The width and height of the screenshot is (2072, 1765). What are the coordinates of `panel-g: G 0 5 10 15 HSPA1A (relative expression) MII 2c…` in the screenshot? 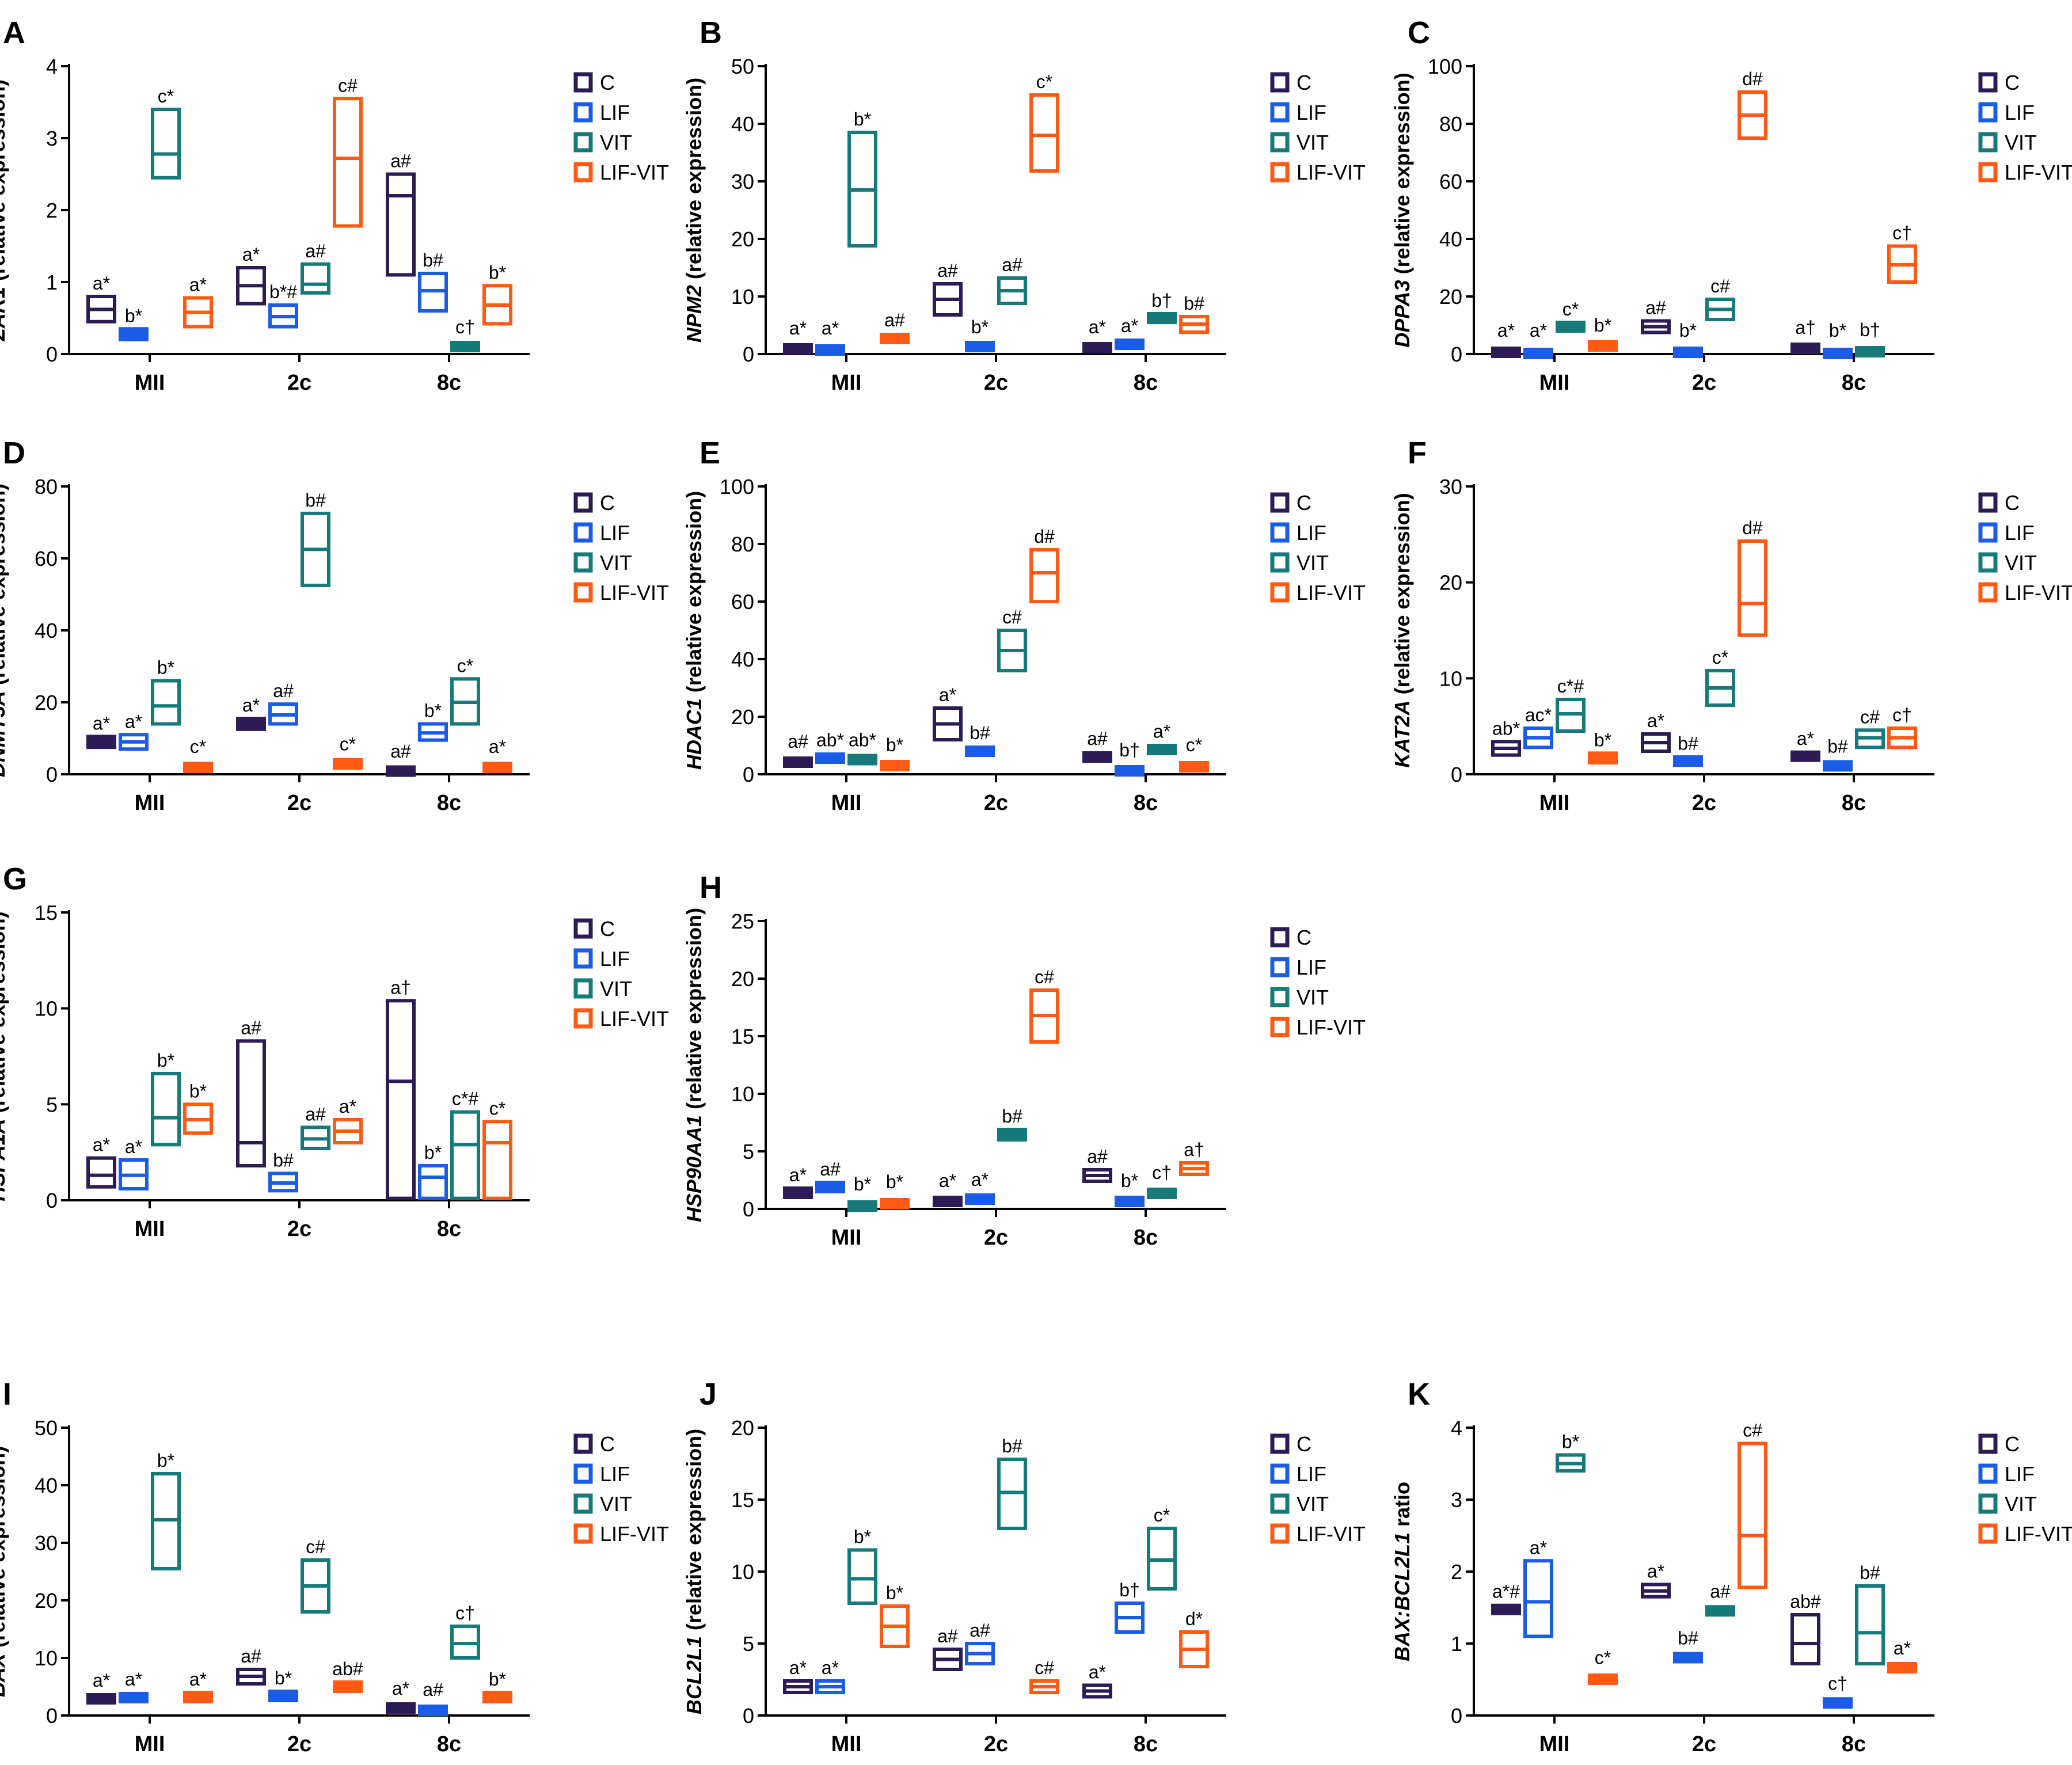 It's located at (334, 1051).